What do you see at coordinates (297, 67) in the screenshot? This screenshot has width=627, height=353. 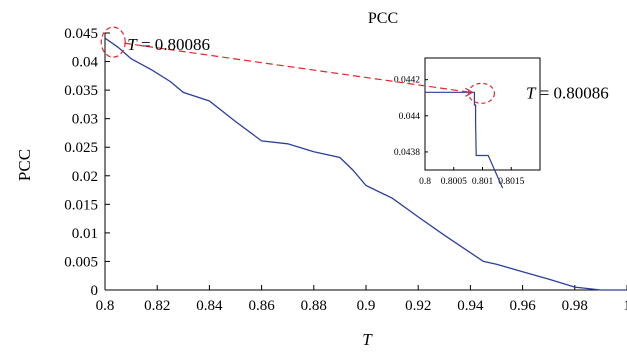 I see `zoom-connector-line` at bounding box center [297, 67].